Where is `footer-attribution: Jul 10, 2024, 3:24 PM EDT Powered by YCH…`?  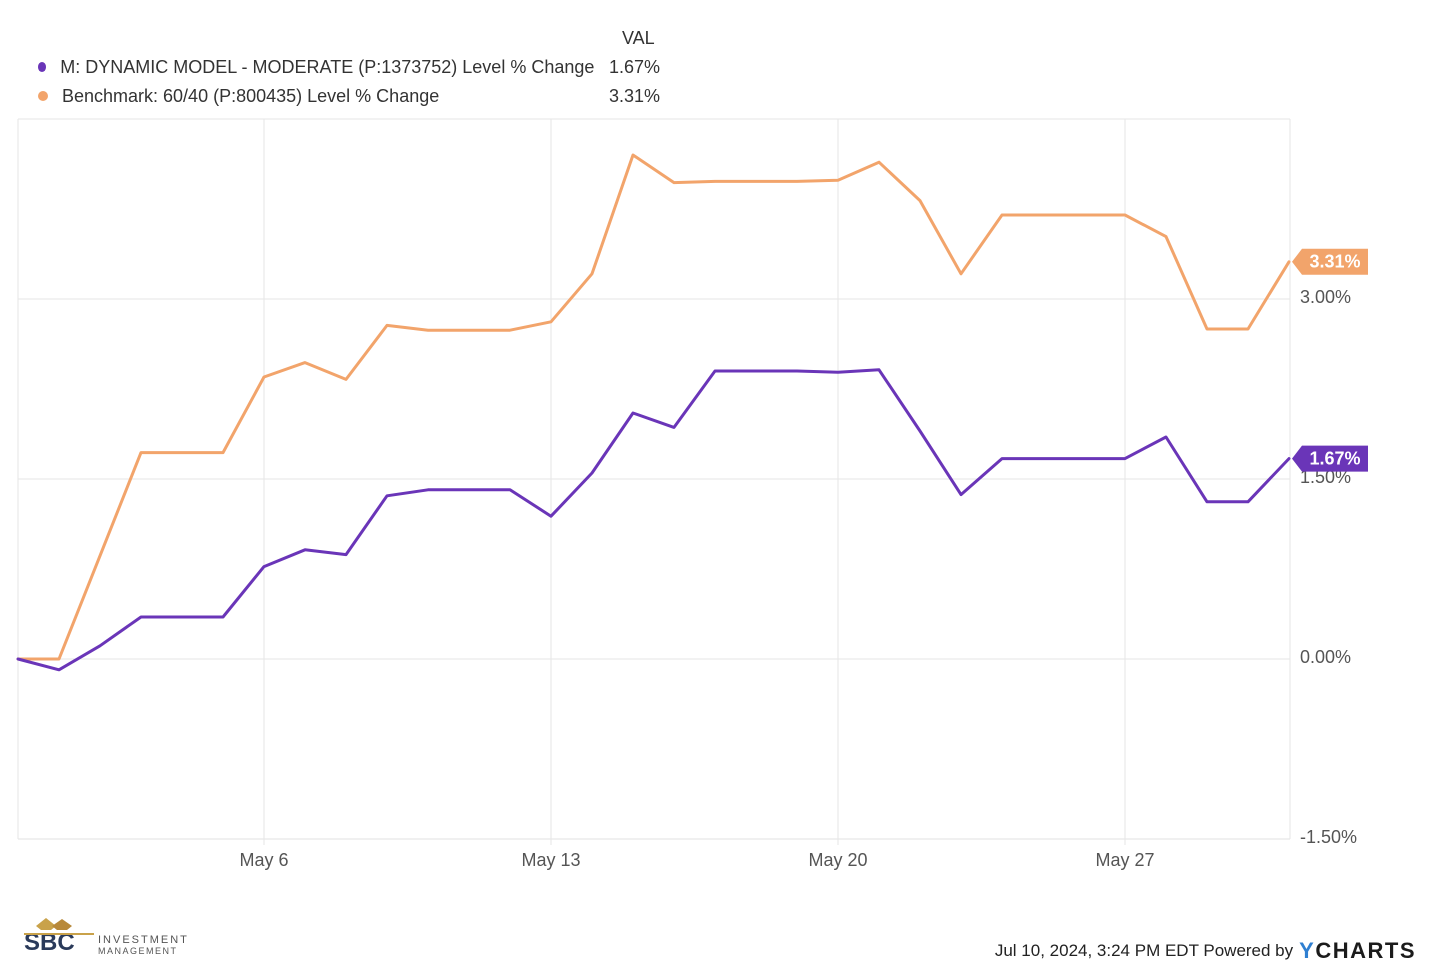
footer-attribution: Jul 10, 2024, 3:24 PM EDT Powered by YCH… is located at coordinates (1205, 951).